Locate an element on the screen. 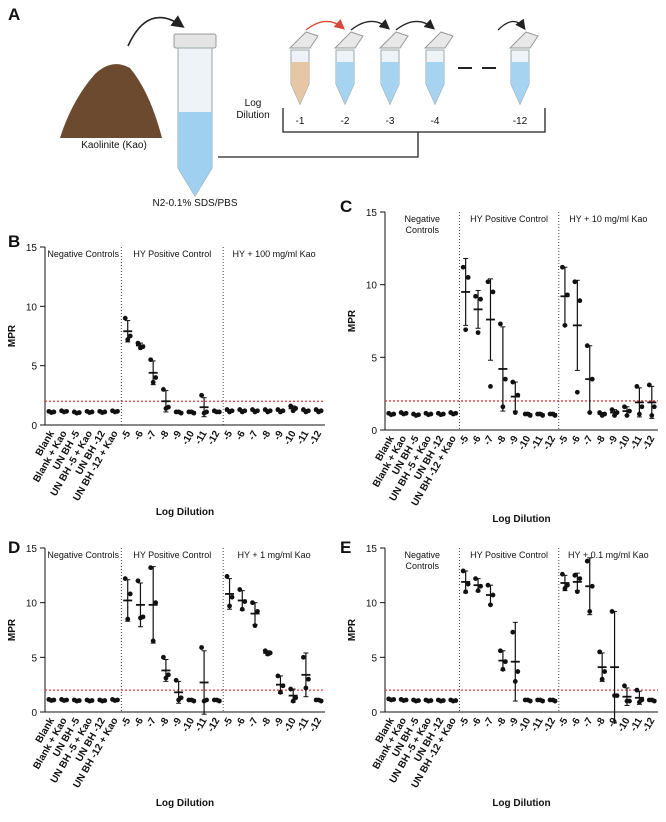 This screenshot has width=666, height=822. y-axis-label: MPR is located at coordinates (12, 629).